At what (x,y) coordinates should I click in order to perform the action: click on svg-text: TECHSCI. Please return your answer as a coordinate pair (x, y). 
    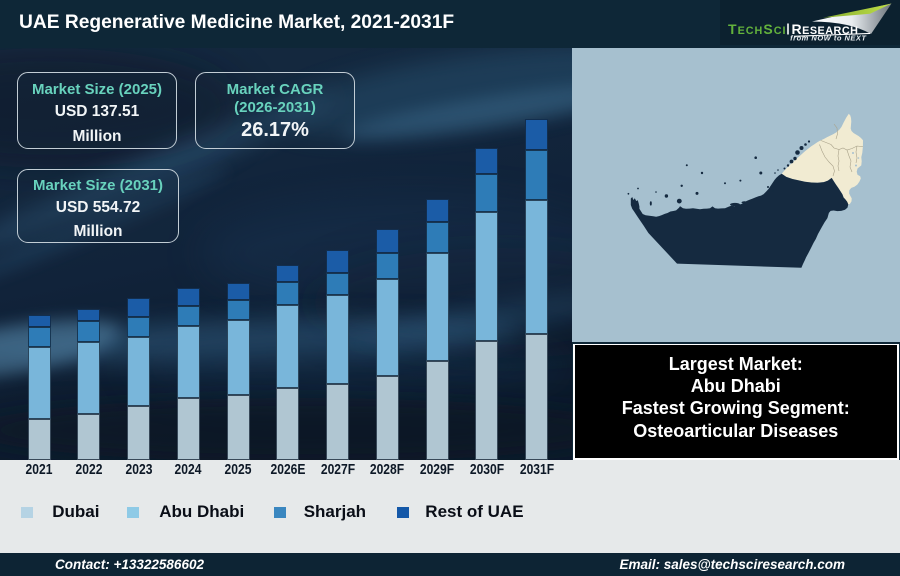
    Looking at the image, I should click on (757, 29).